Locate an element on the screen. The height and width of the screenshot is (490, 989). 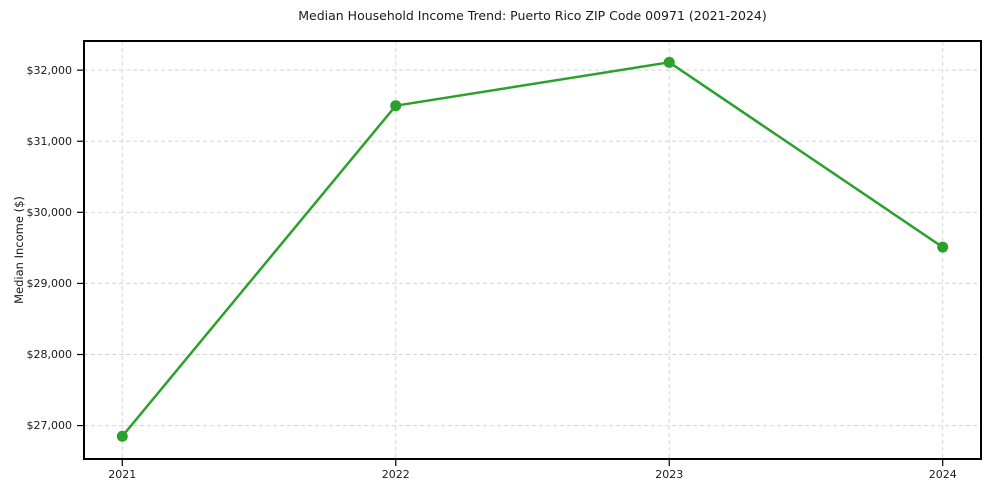
y-tick-label: $27,000 is located at coordinates (49, 426).